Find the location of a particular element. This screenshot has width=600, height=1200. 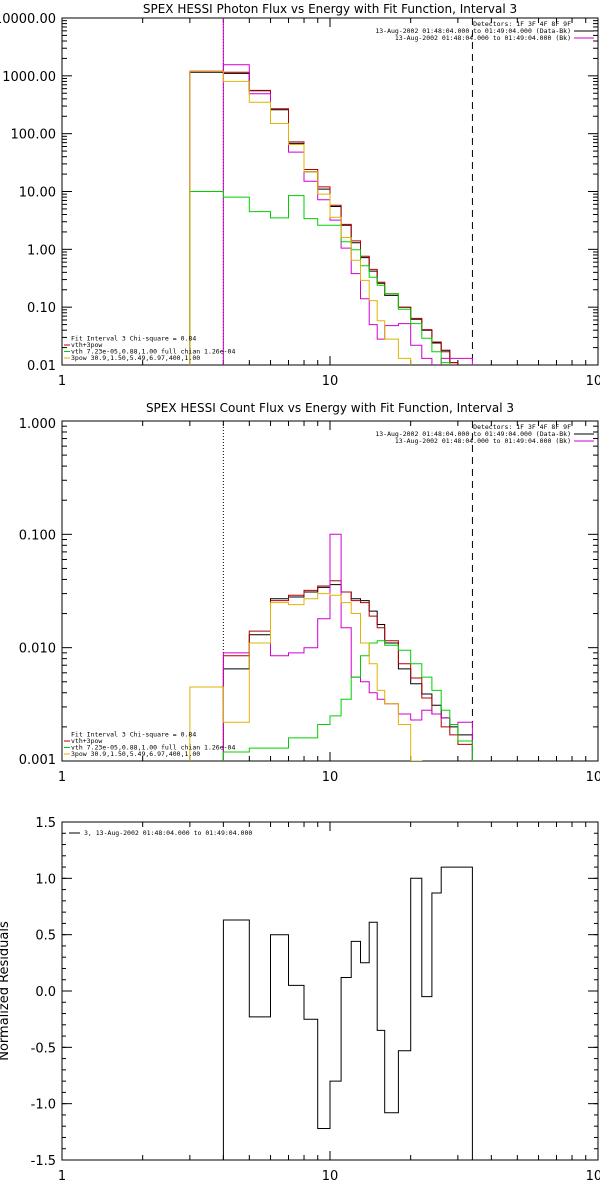

y-axis-label: Normalized Residuals is located at coordinates (6, 991).